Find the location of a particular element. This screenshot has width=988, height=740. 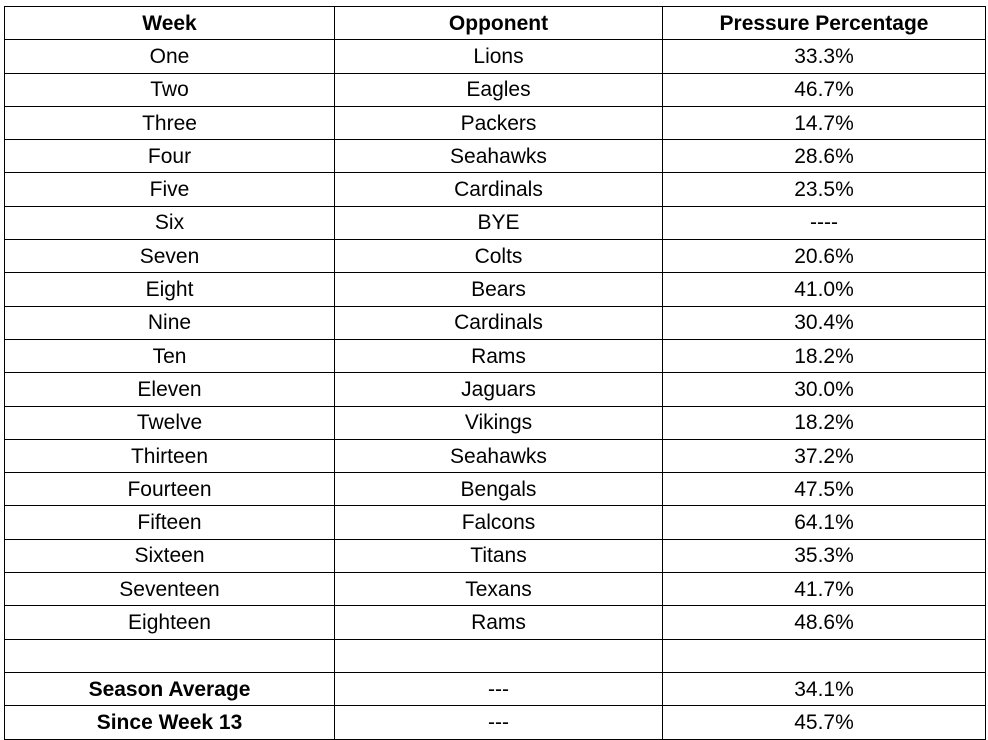

opponent-cell is located at coordinates (498, 655).